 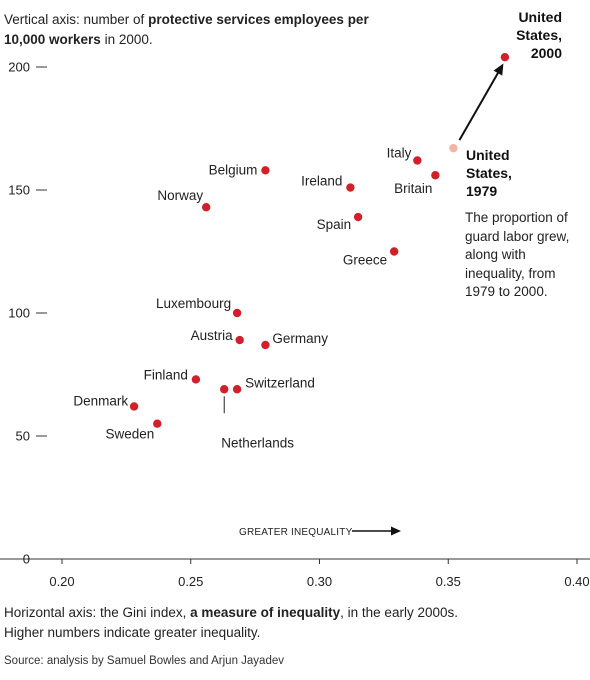 I want to click on point-austria, so click(x=239, y=340).